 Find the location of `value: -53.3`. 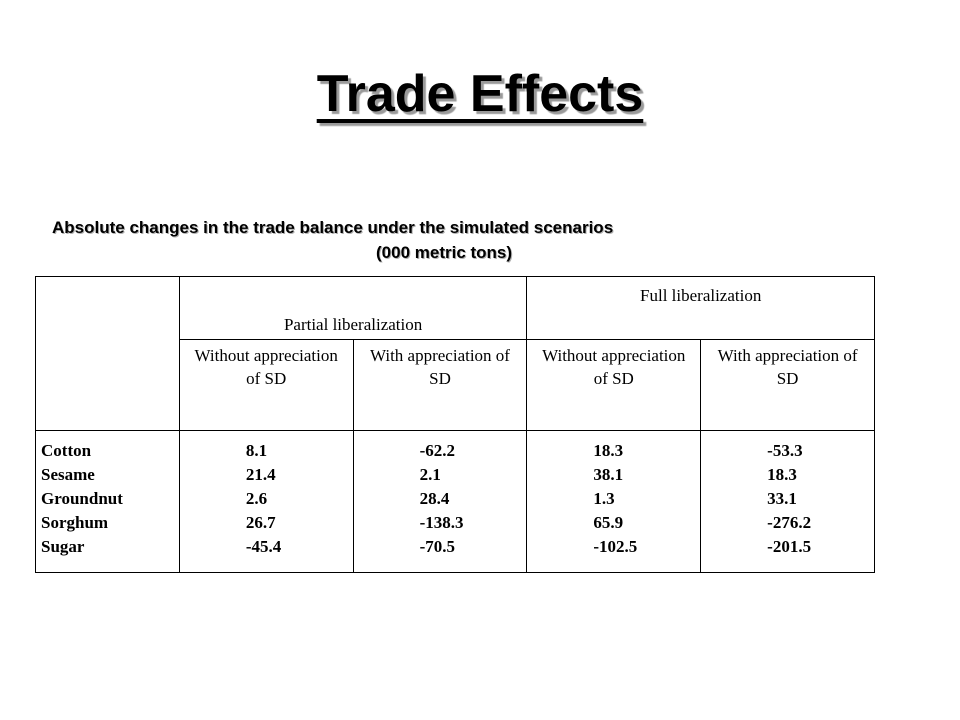

value: -53.3 is located at coordinates (785, 450).